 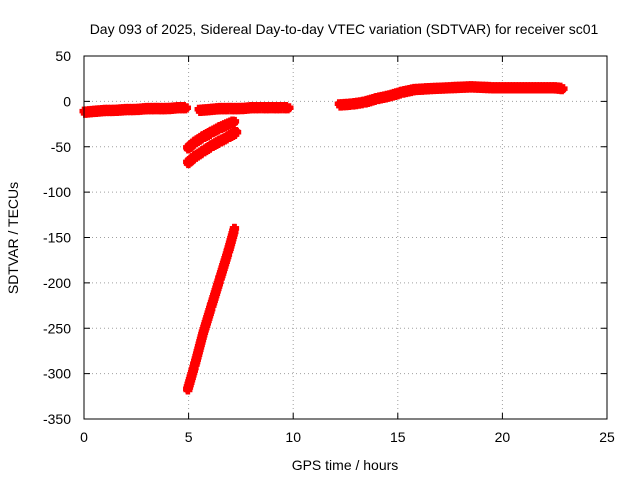 What do you see at coordinates (67, 101) in the screenshot?
I see `y-tick-label: 0` at bounding box center [67, 101].